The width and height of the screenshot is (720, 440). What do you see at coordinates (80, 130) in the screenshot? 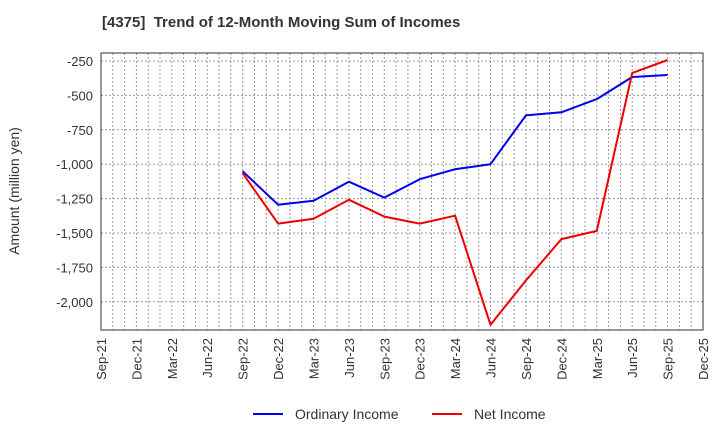
I see `y-tick-label: -750` at bounding box center [80, 130].